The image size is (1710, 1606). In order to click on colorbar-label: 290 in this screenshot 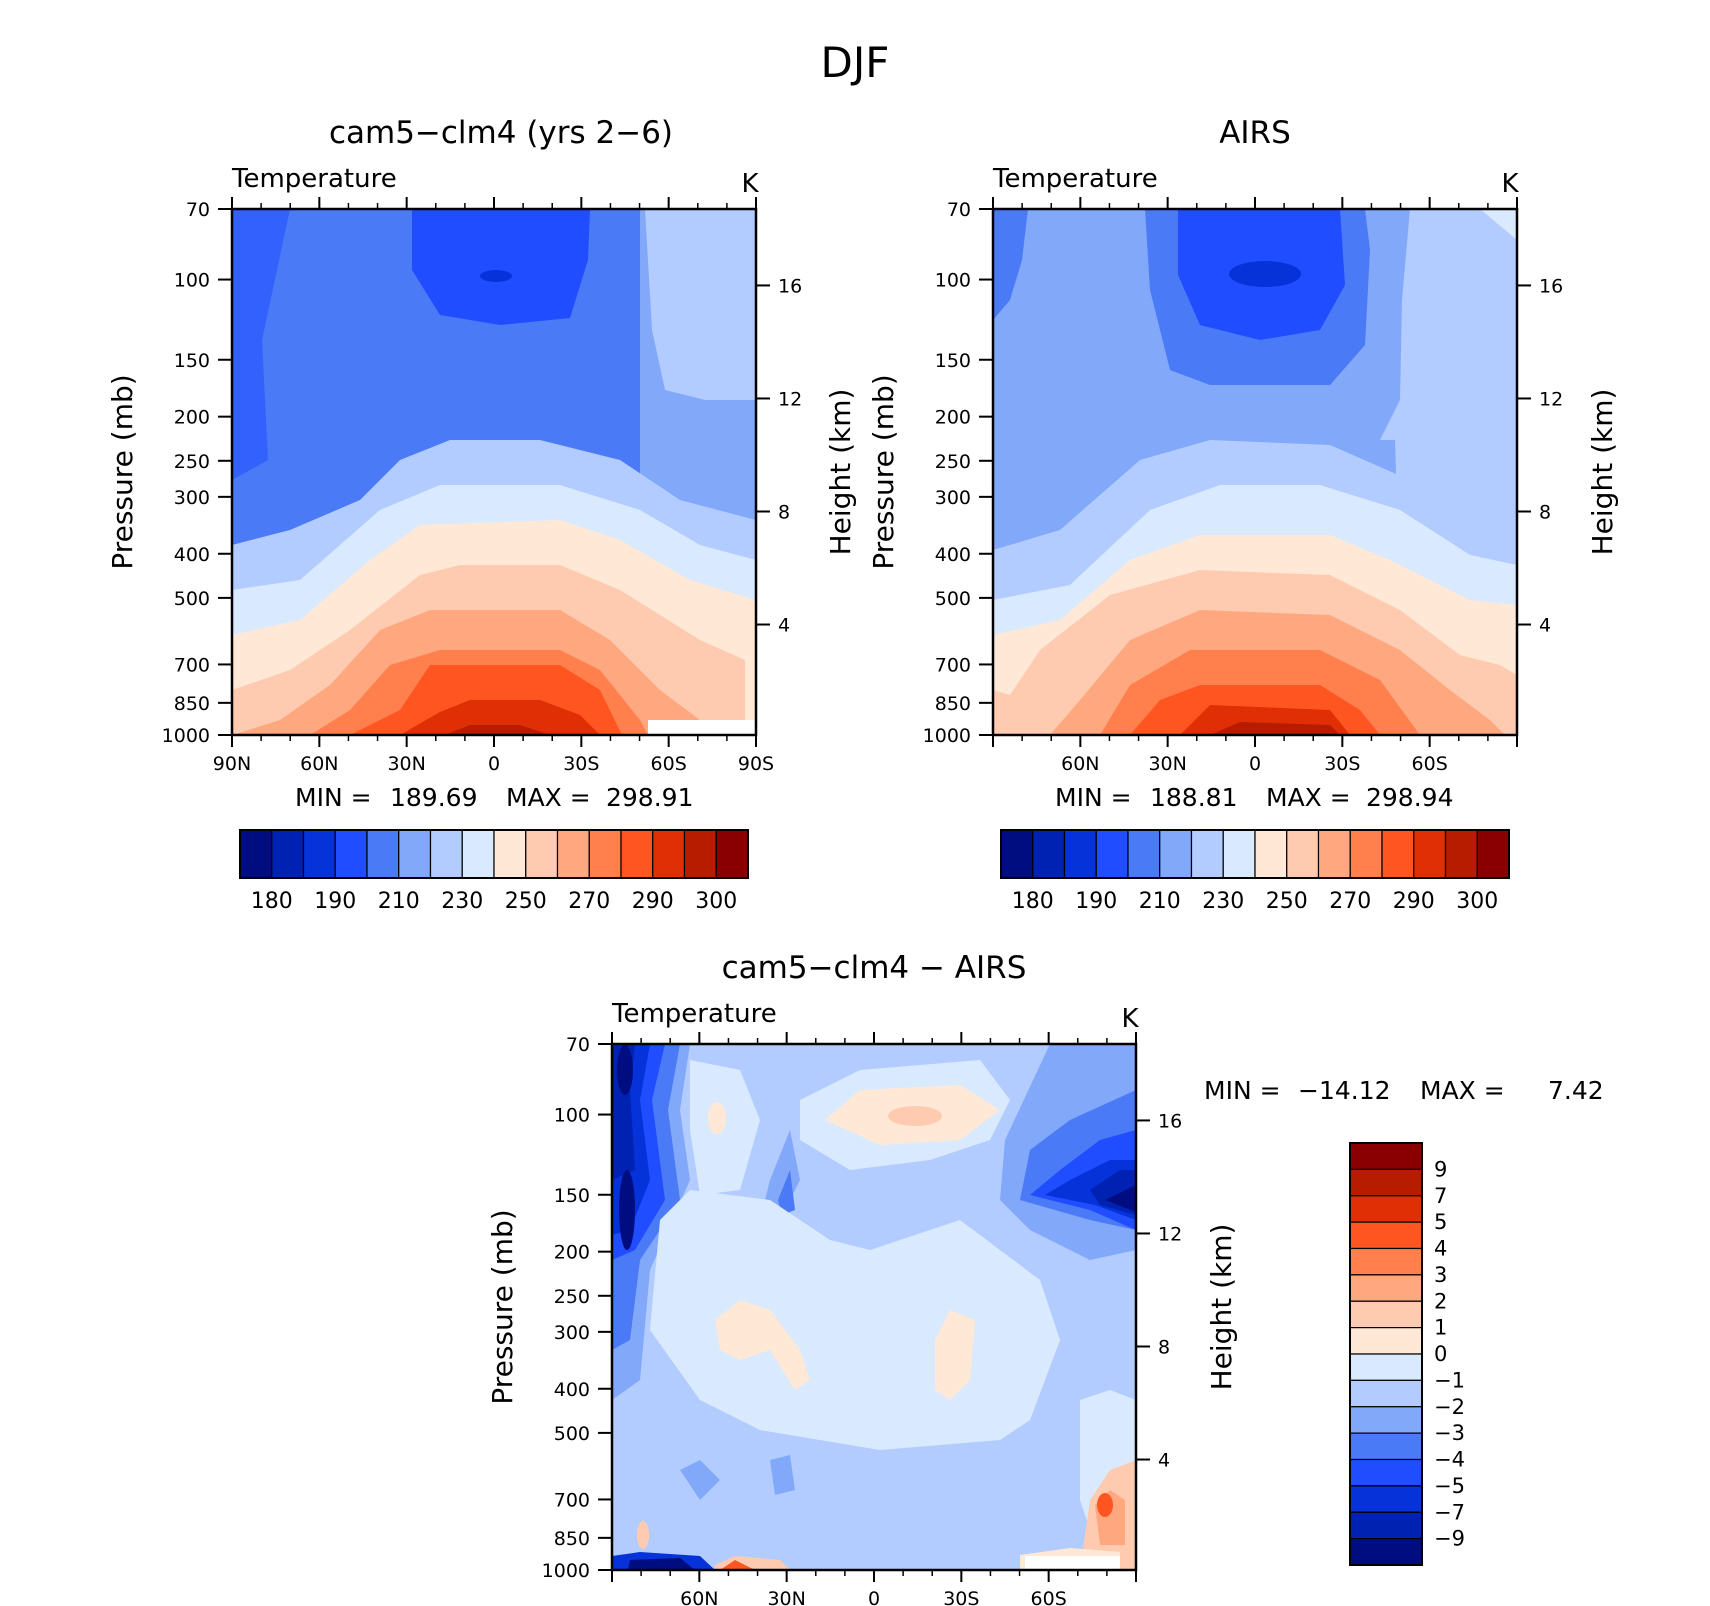, I will do `click(1414, 901)`.